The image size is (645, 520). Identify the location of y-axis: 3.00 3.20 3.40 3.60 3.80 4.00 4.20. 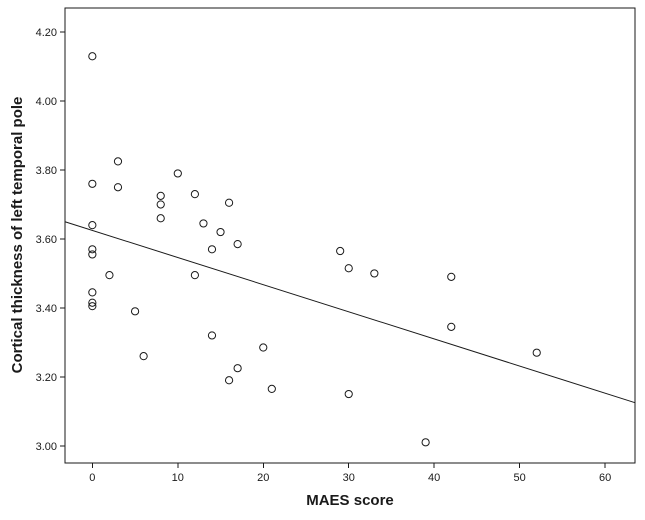
(50, 240).